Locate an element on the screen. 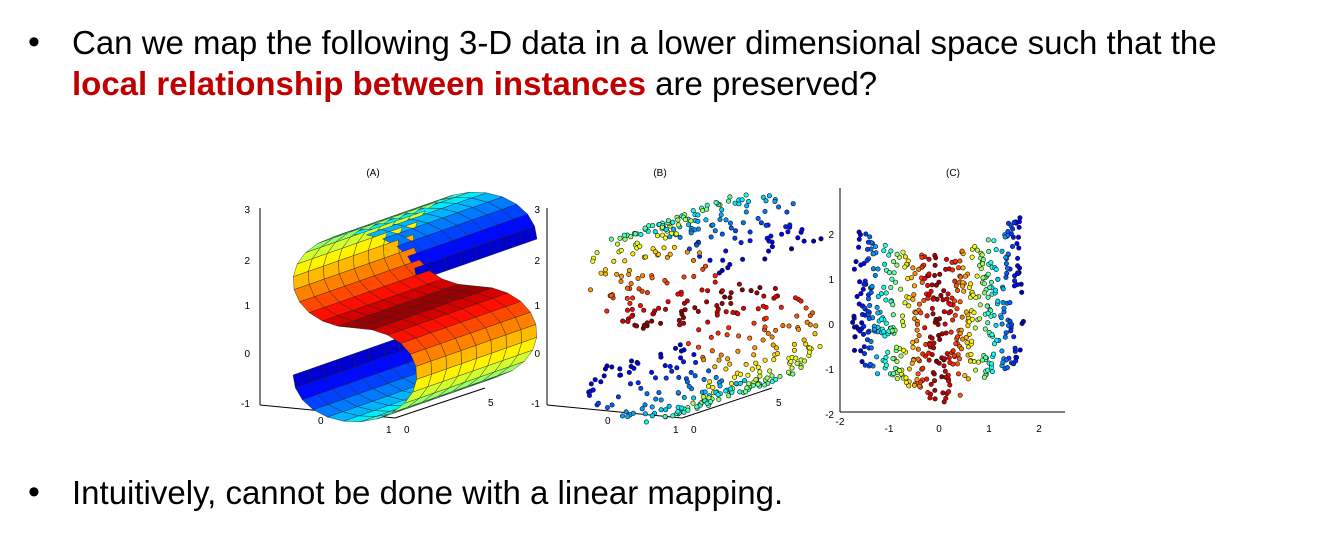  panel-b-xtick: 5 is located at coordinates (779, 403).